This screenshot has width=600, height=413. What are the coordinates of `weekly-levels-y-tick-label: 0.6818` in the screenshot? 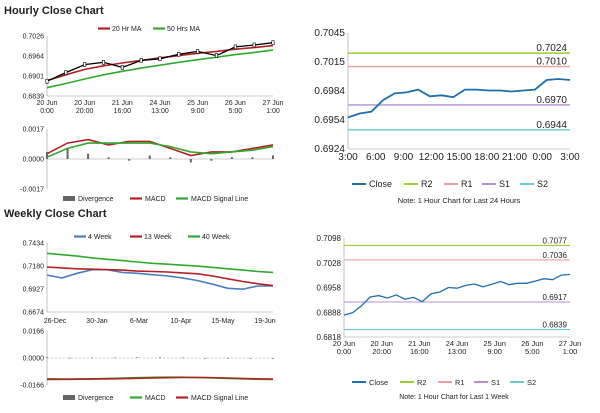 It's located at (329, 337).